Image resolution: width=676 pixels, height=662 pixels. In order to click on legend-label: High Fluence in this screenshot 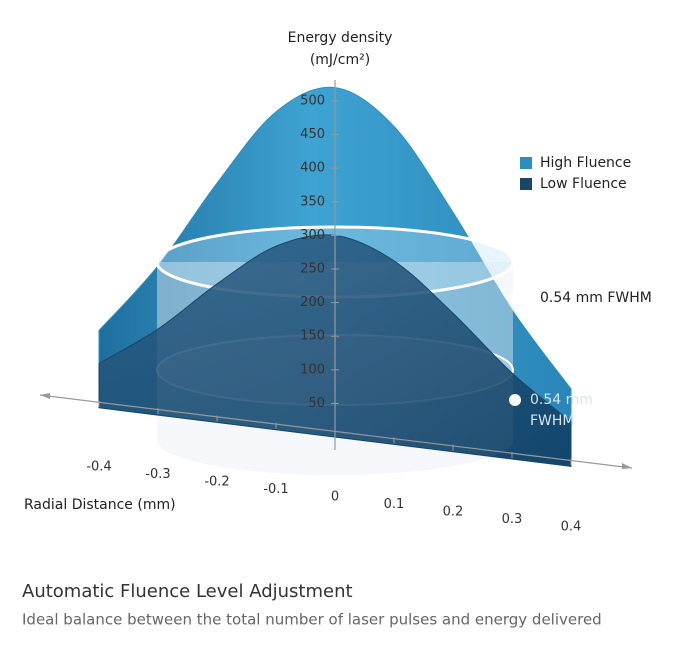, I will do `click(585, 163)`.